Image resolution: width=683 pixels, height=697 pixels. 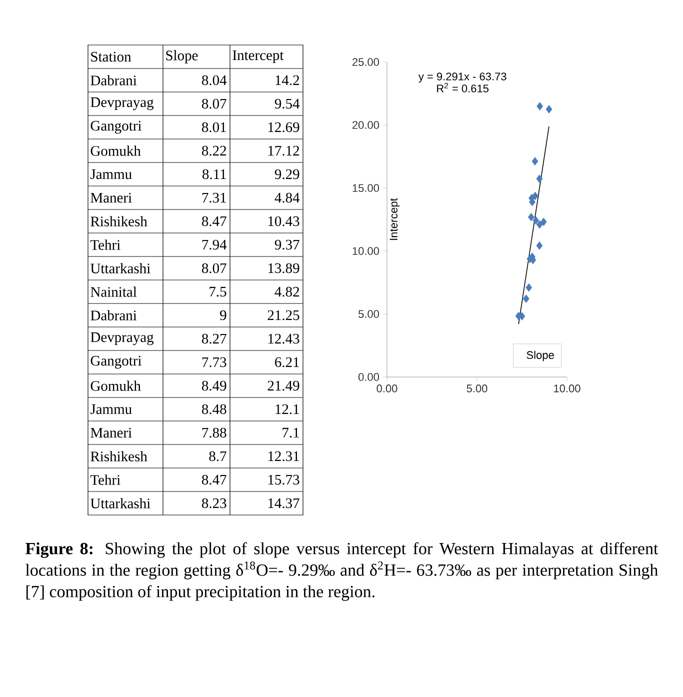 I want to click on text: Station, so click(x=111, y=57).